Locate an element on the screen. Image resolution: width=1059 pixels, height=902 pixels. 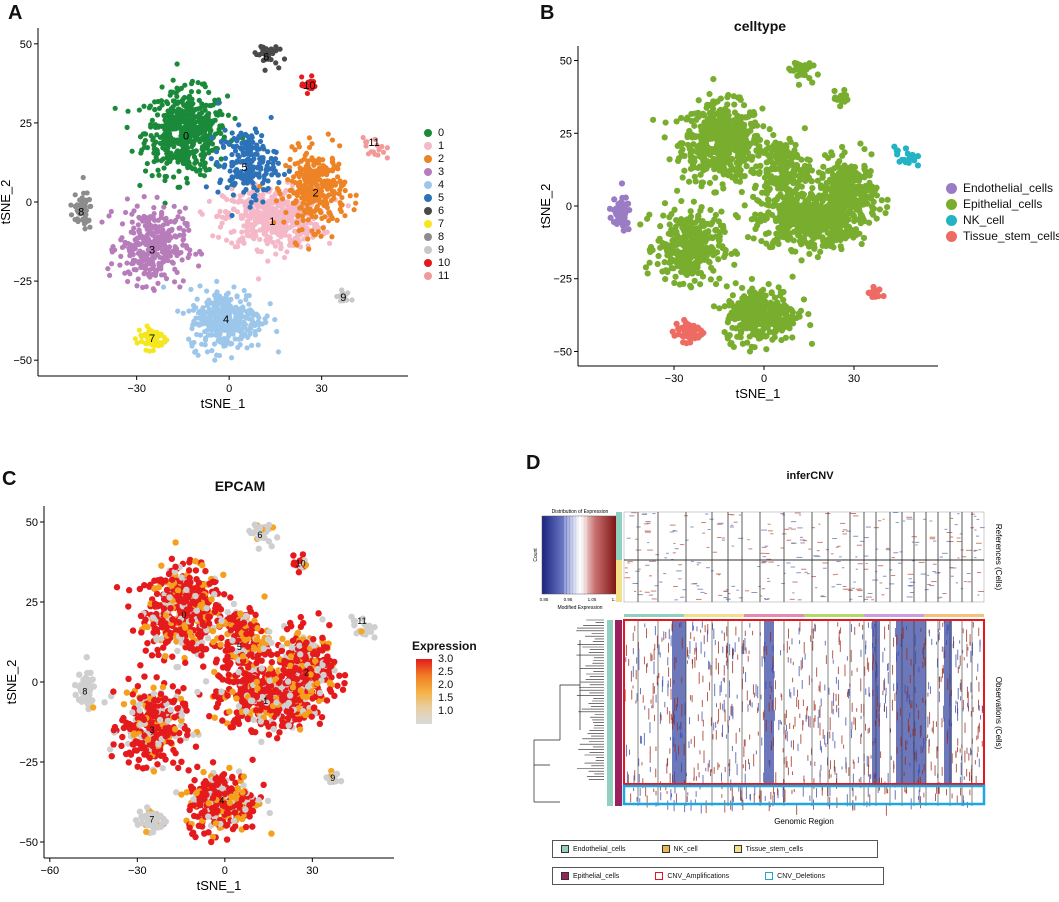
y-tick-label: −25 is located at coordinates (22, 282).